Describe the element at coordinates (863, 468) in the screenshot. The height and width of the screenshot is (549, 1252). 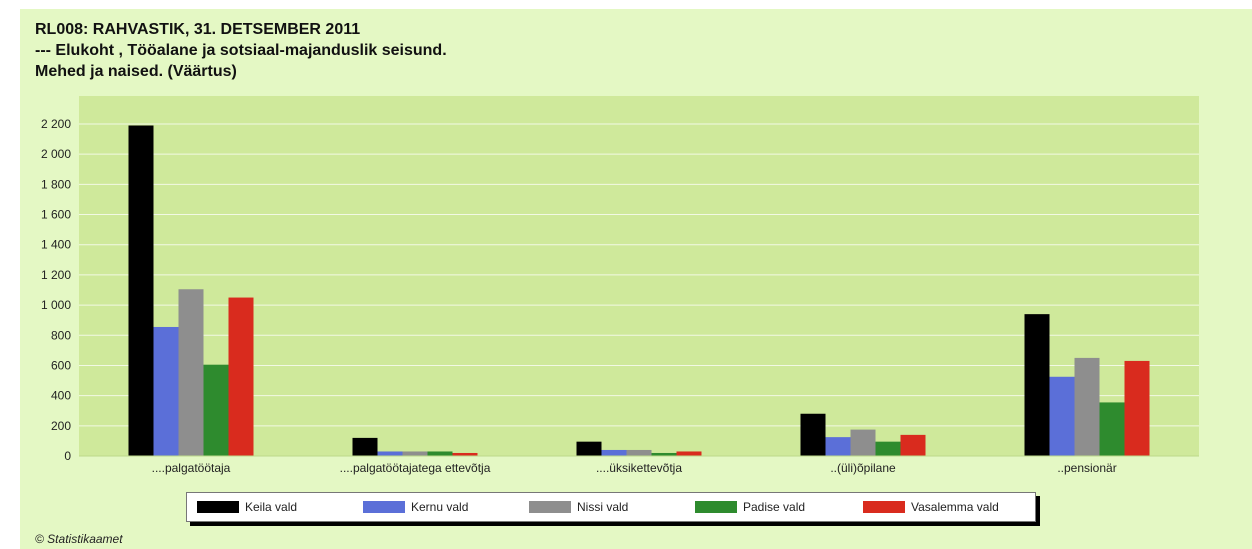
I see `x-category-label: ..(üli)õpilane` at that location.